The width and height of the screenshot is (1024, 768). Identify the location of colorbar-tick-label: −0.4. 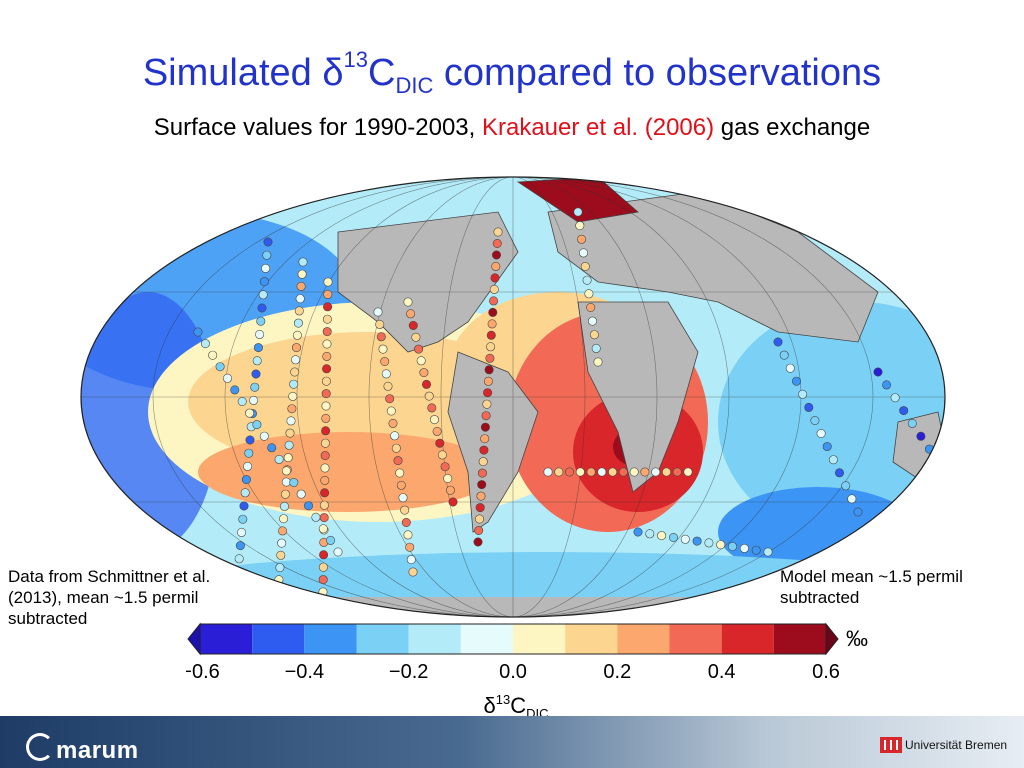
(304, 672).